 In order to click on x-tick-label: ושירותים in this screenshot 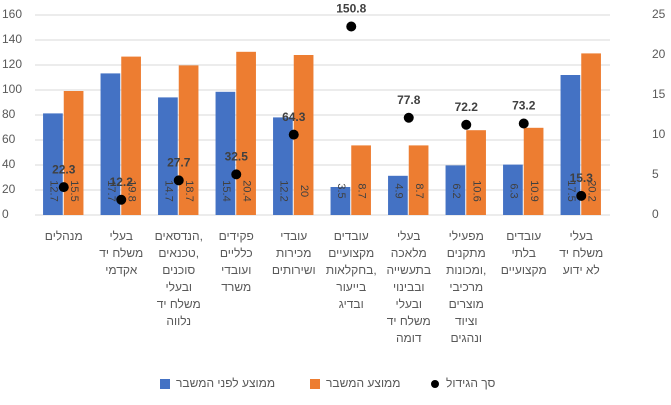, I will do `click(294, 270)`.